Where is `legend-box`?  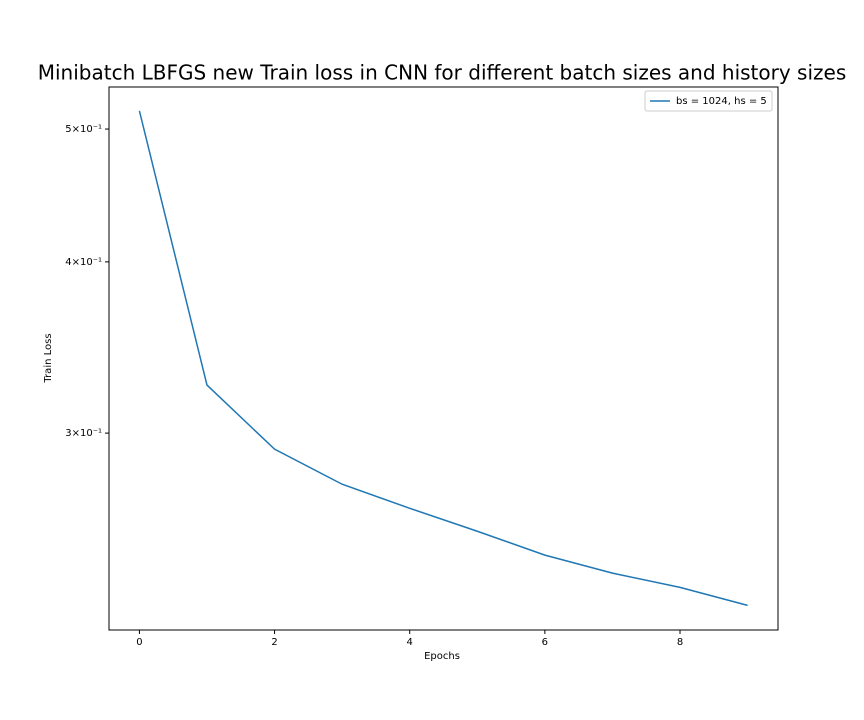
legend-box is located at coordinates (708, 101).